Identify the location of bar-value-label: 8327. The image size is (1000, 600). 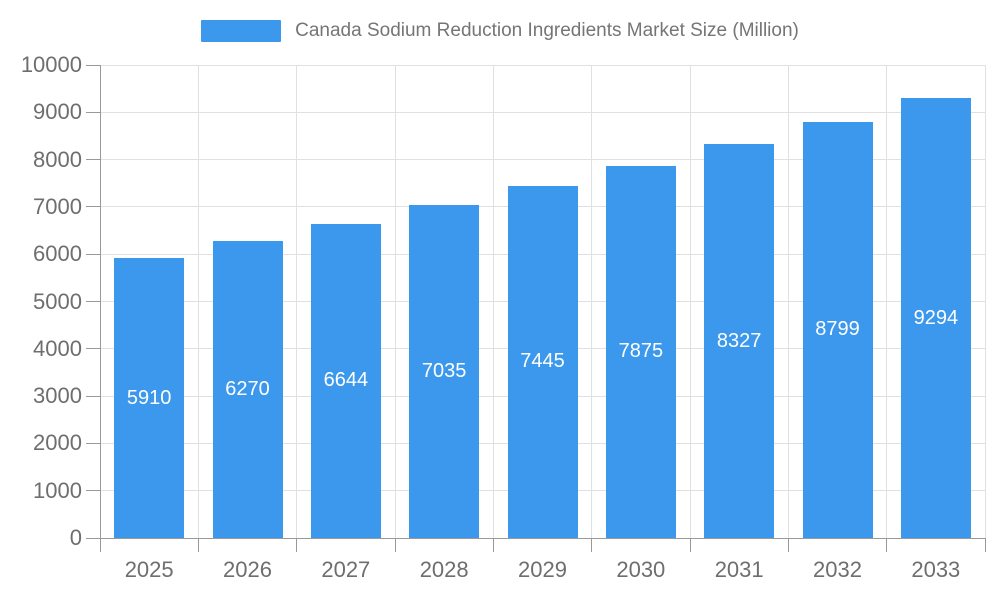
(739, 340).